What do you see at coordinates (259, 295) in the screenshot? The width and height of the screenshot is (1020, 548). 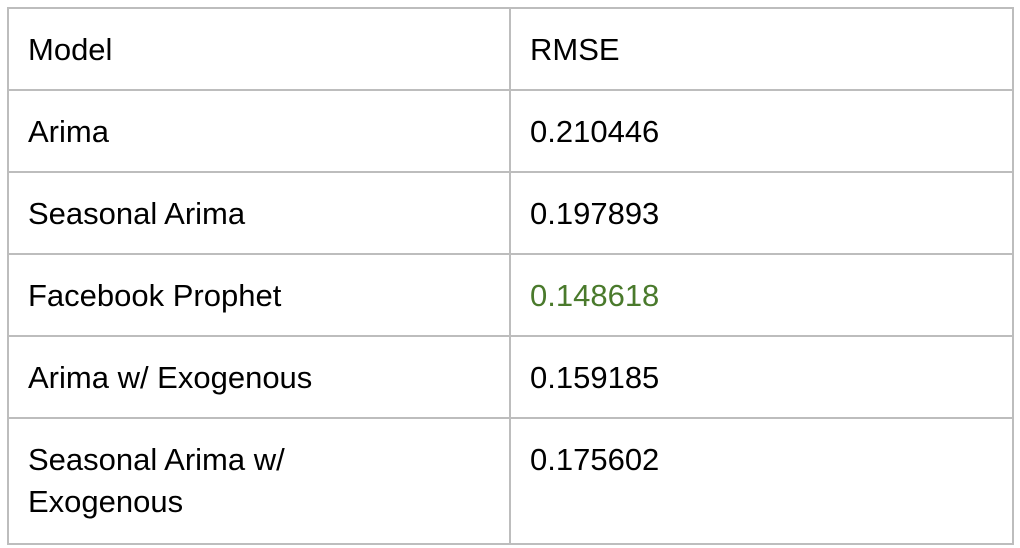 I see `model-cell: Facebook Prophet` at bounding box center [259, 295].